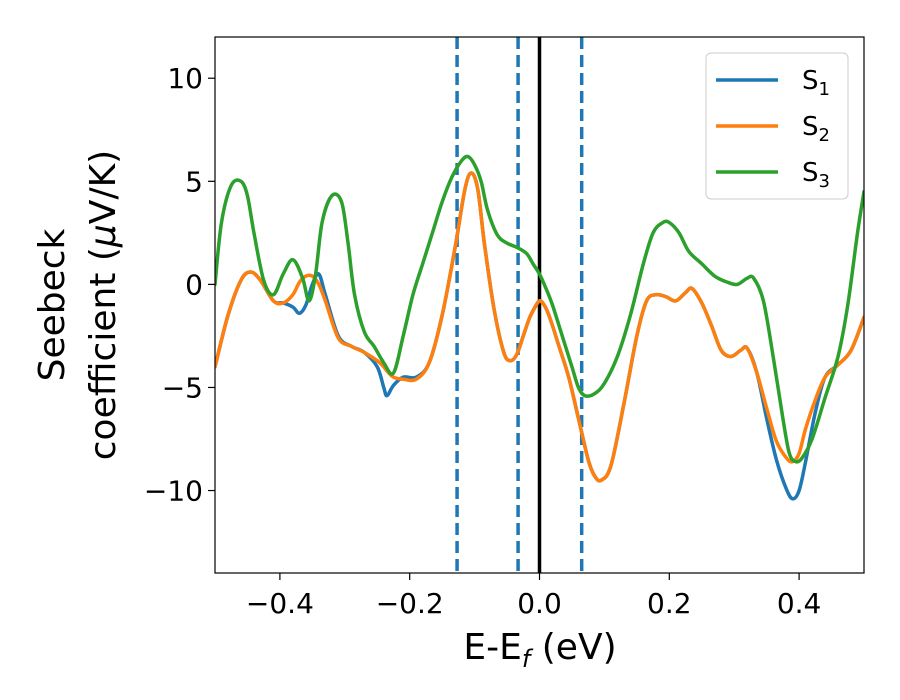  Describe the element at coordinates (78, 305) in the screenshot. I see `y-axis-label: Seebeck coefficient (μV/K)` at that location.